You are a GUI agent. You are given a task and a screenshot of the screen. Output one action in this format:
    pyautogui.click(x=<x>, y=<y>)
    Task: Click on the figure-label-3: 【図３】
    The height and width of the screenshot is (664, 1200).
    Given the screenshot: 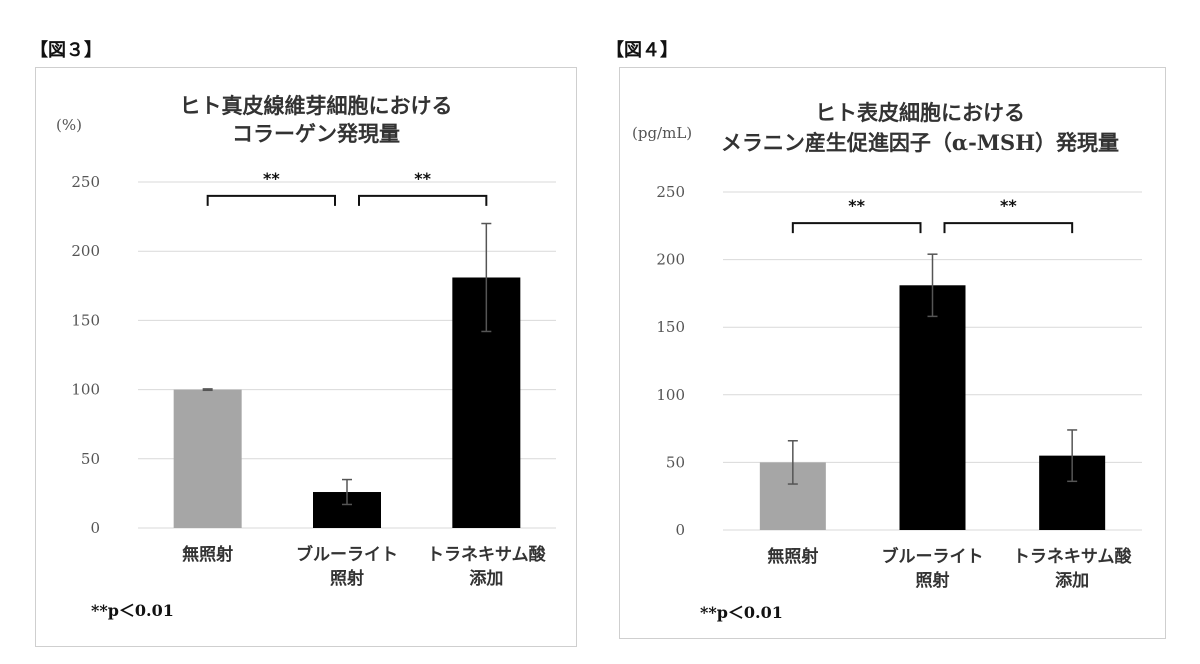 What is the action you would take?
    pyautogui.click(x=66, y=50)
    